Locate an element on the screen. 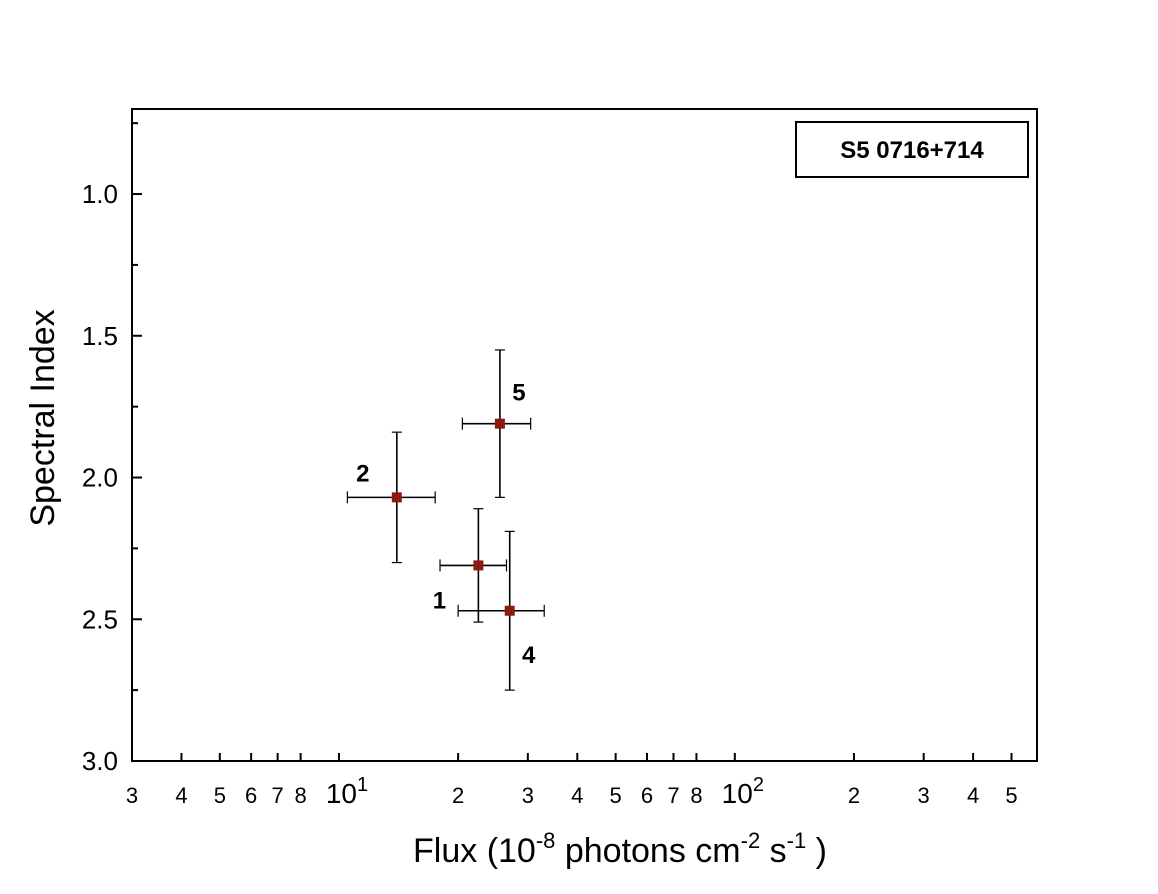 This screenshot has height=894, width=1158. y-tick-label: 2.5 is located at coordinates (100, 619).